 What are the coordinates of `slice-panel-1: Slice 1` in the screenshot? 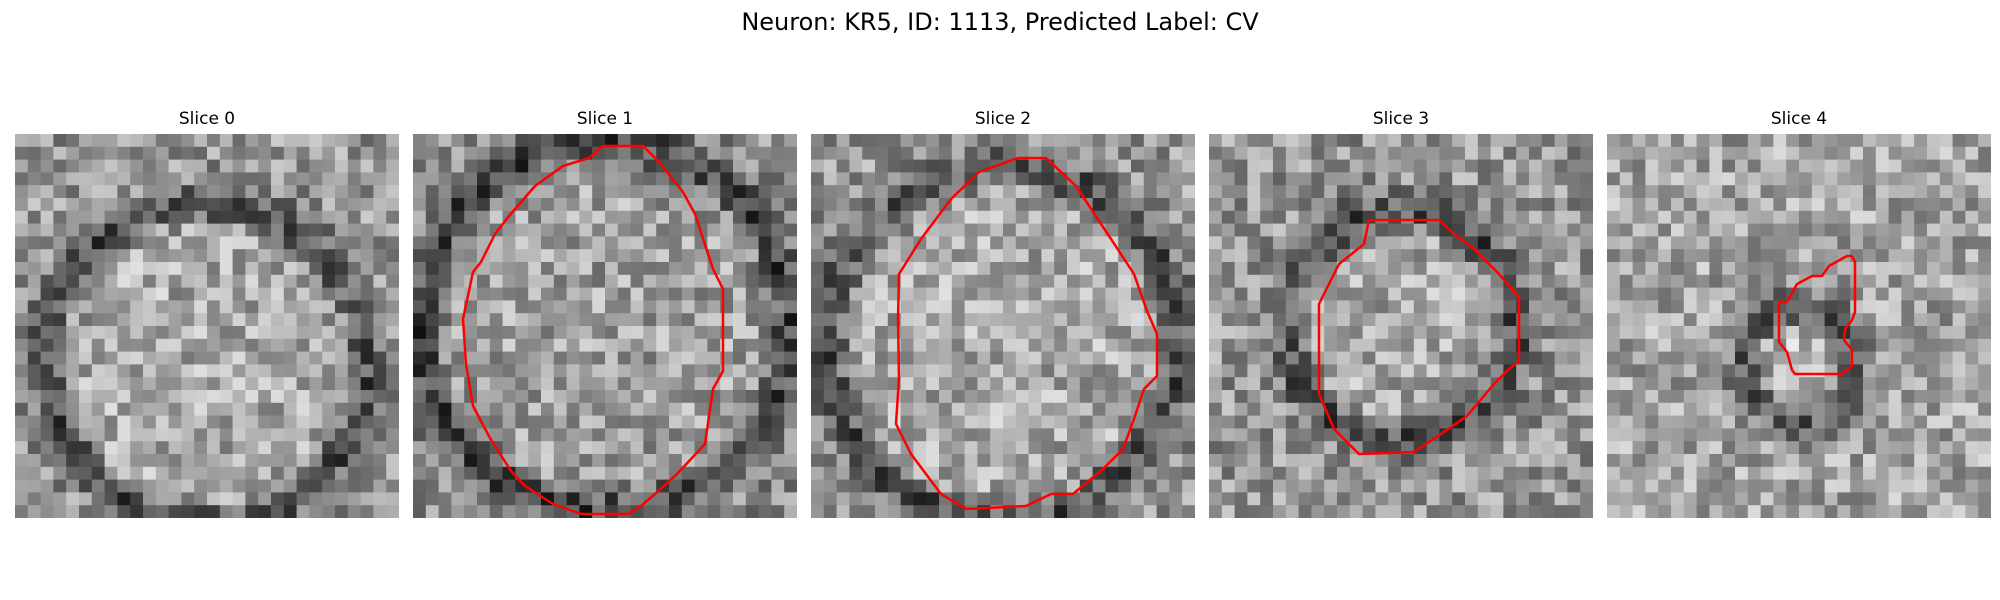 It's located at (605, 315).